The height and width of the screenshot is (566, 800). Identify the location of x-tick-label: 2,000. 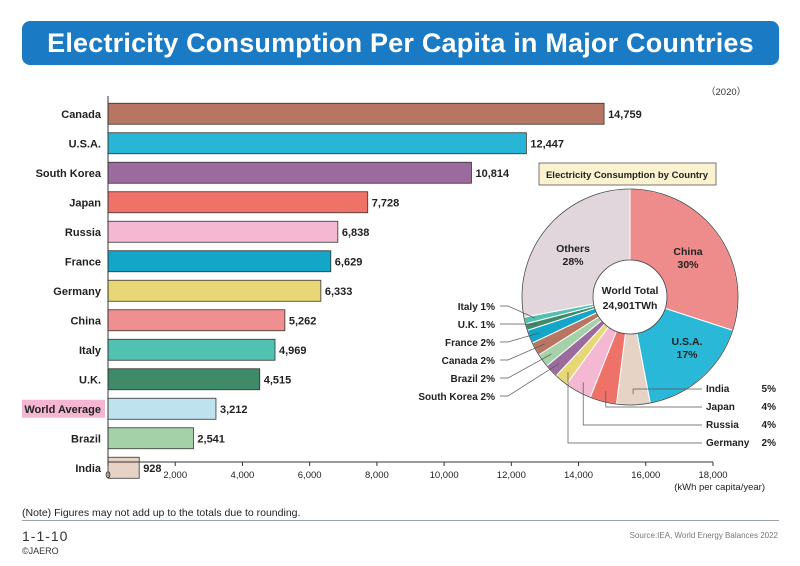
(175, 475).